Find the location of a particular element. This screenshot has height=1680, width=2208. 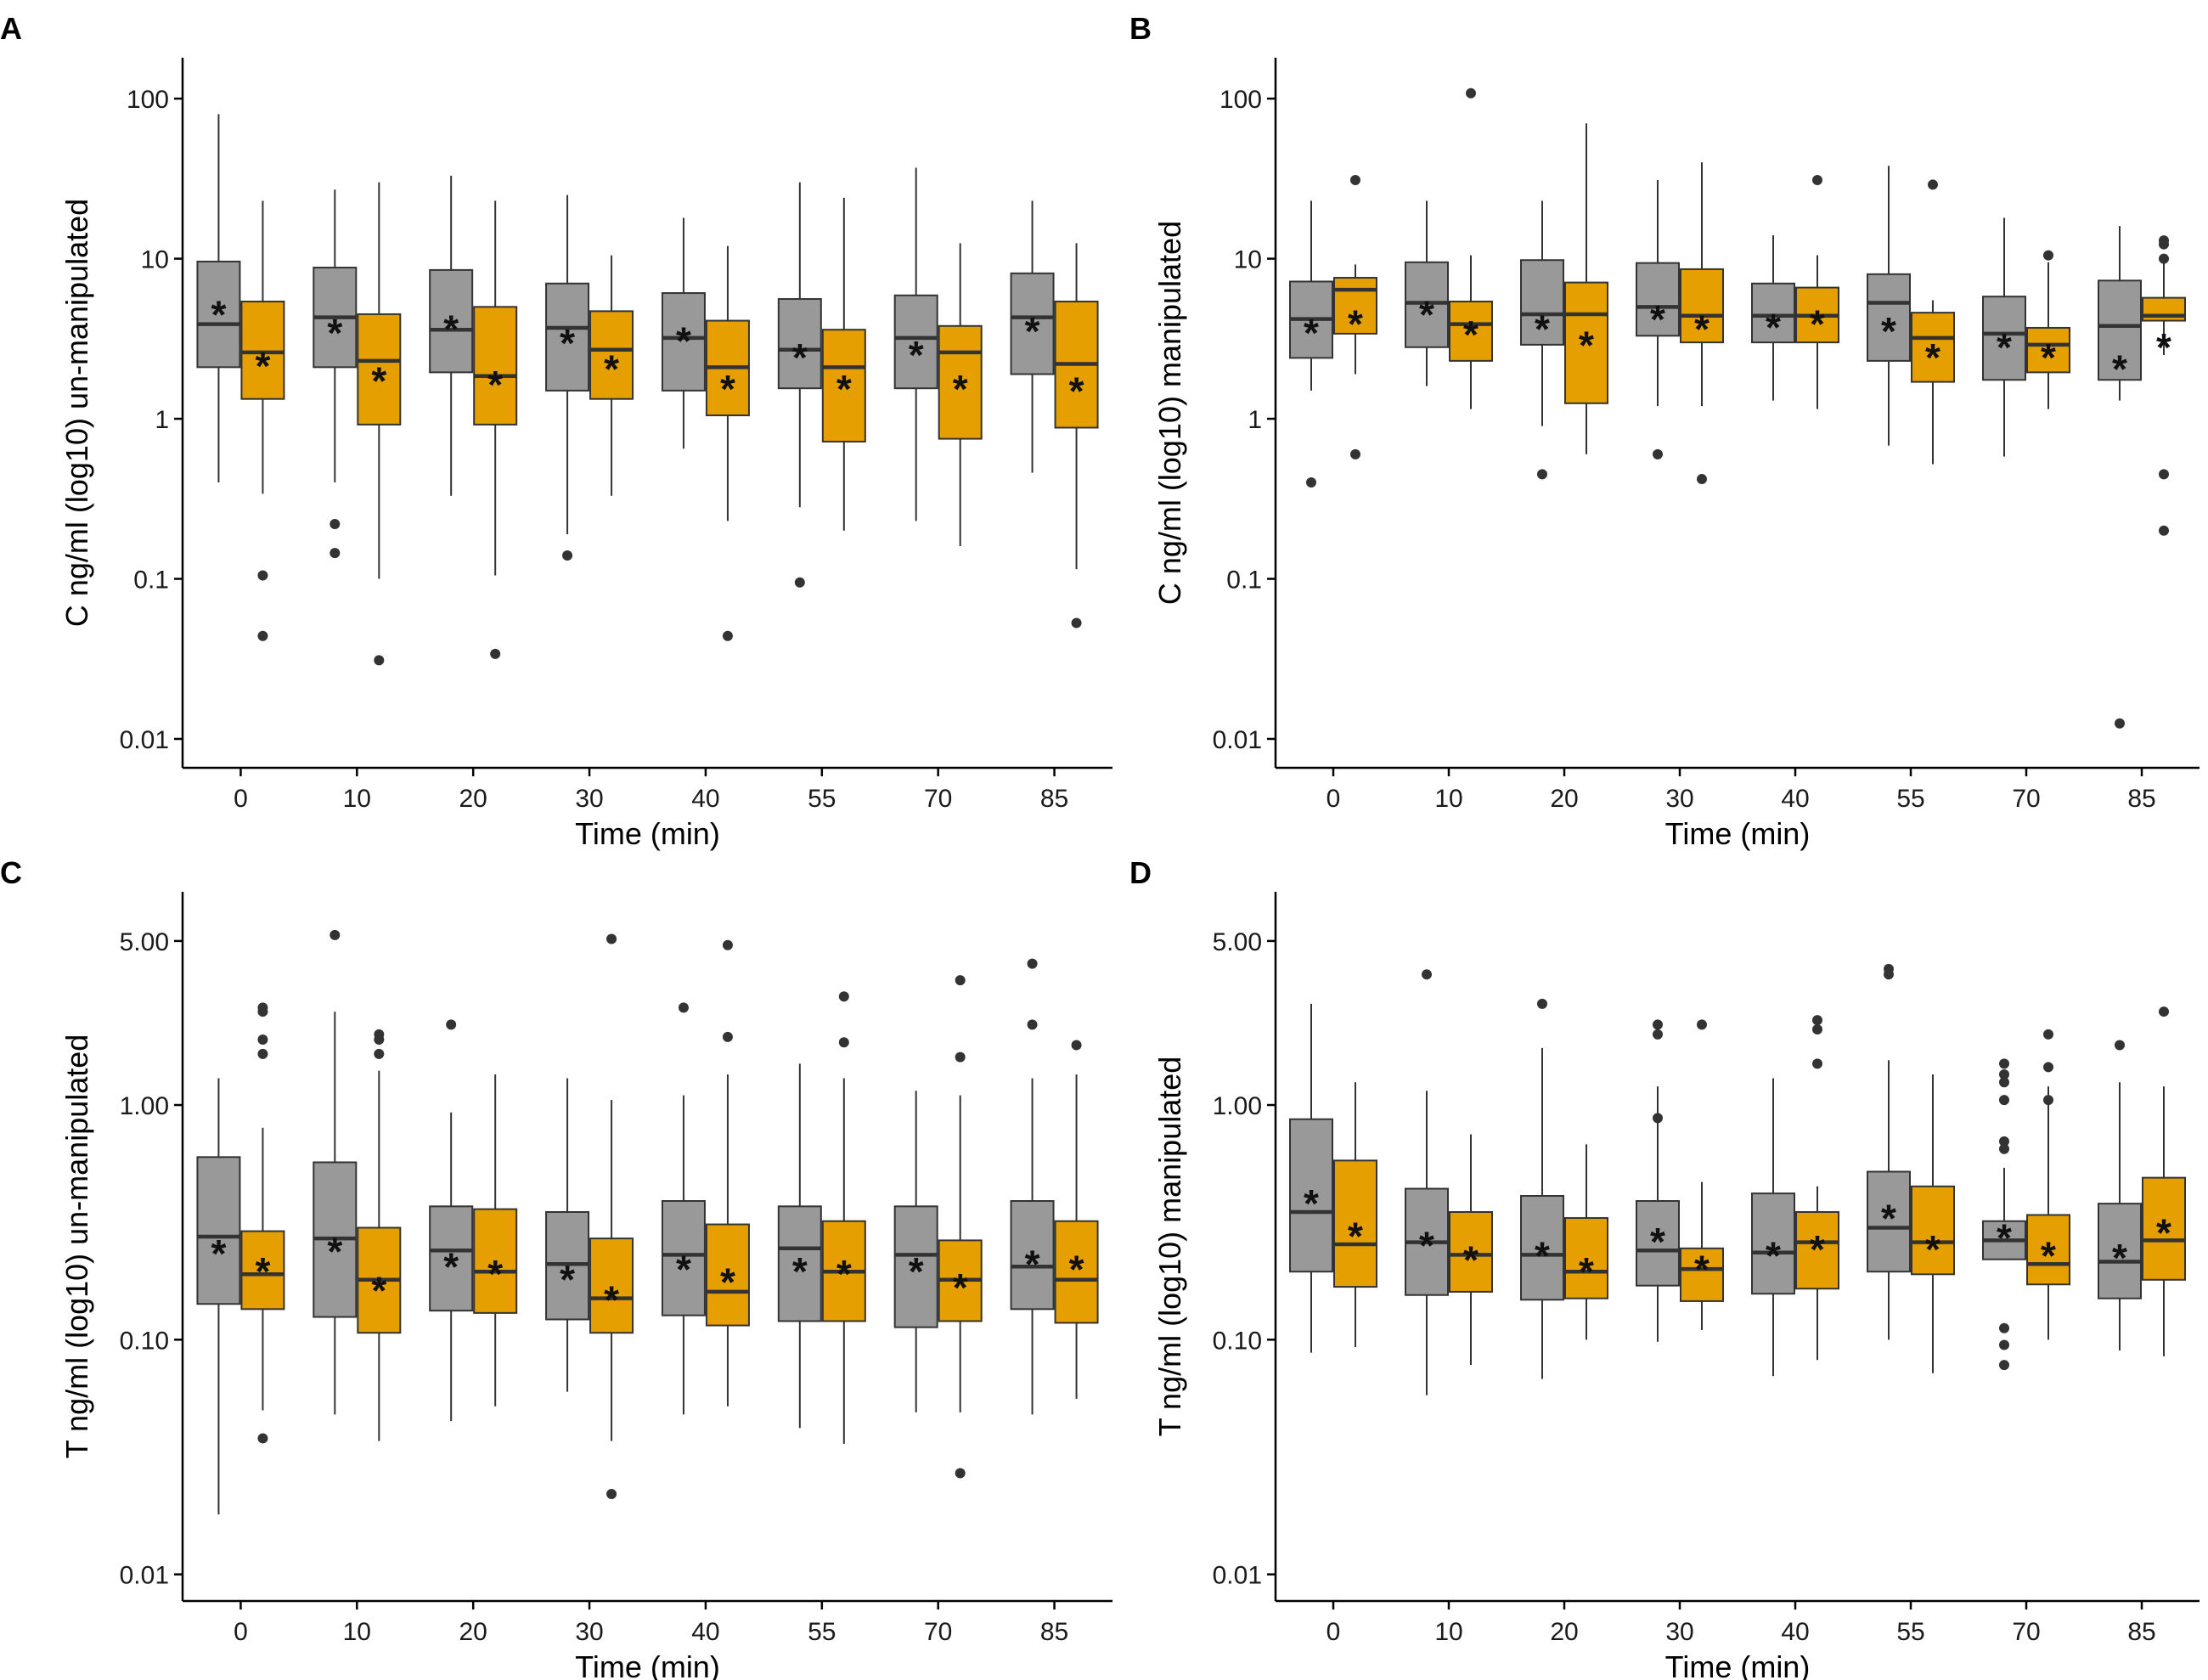

box-orange-t55: * is located at coordinates (1933, 1224).